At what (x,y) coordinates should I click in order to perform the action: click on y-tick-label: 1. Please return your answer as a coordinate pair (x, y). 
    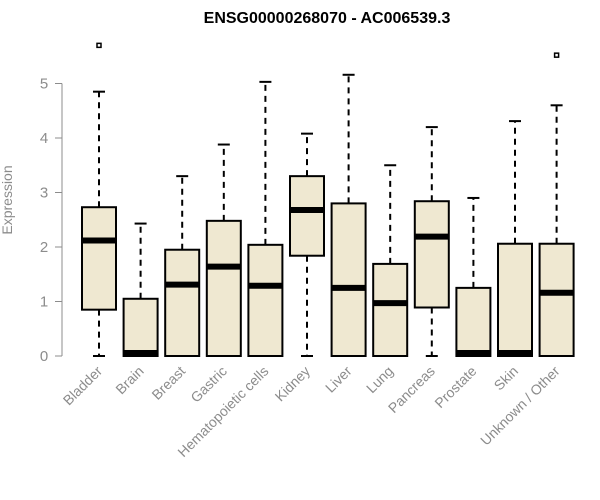
    Looking at the image, I should click on (44, 302).